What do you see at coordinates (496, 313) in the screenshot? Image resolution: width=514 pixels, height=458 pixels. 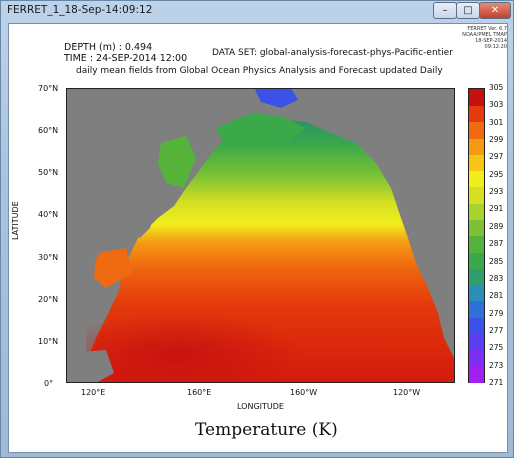 I see `colorbar-label: 279` at bounding box center [496, 313].